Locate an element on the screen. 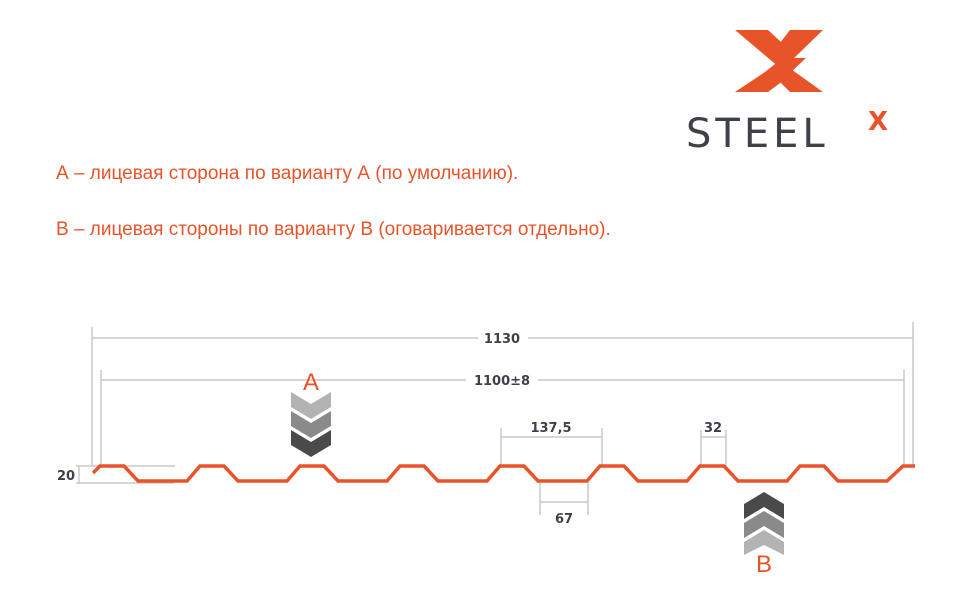  dim-bottom-width: 67 is located at coordinates (564, 519).